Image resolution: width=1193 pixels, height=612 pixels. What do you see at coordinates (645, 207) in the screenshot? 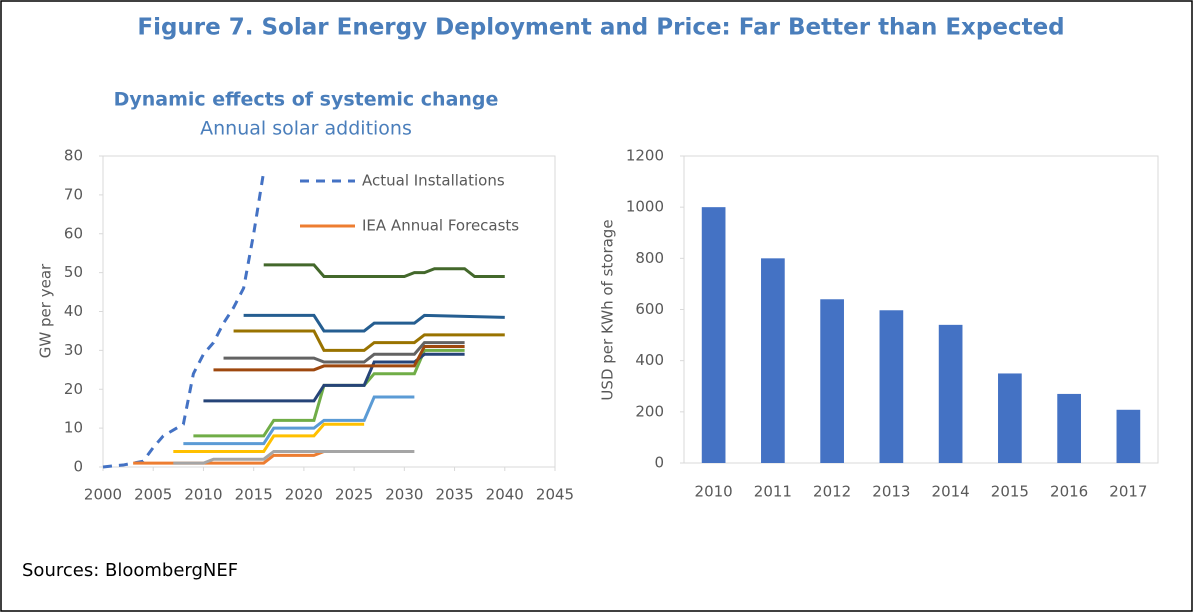
I see `y-tick-label: 1000` at bounding box center [645, 207].